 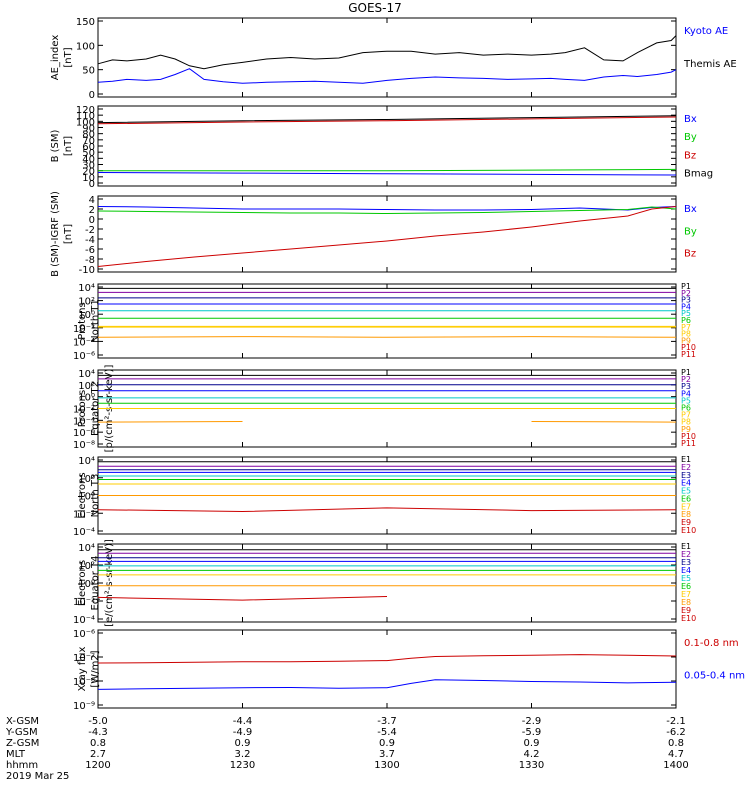 What do you see at coordinates (85, 22) in the screenshot?
I see `y-tick-label: 150` at bounding box center [85, 22].